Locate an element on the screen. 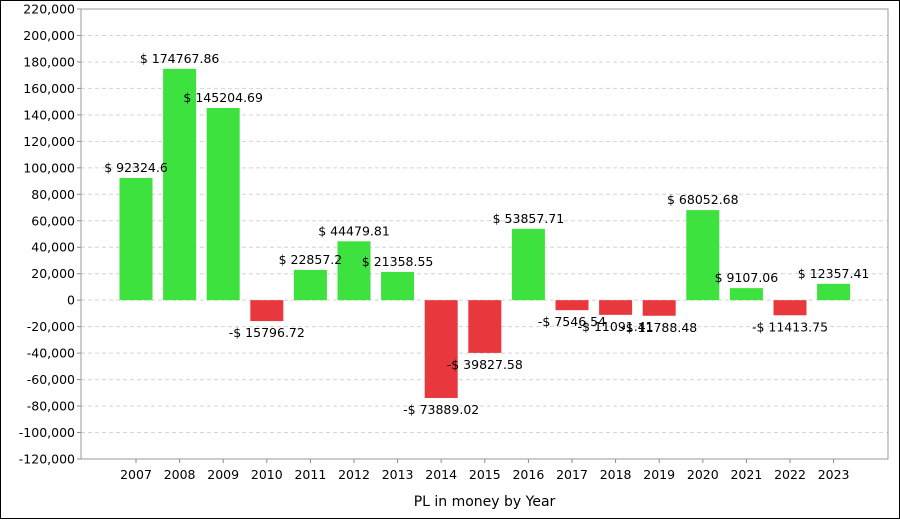 Image resolution: width=900 pixels, height=523 pixels. x-tick-label: 2023 is located at coordinates (834, 474).